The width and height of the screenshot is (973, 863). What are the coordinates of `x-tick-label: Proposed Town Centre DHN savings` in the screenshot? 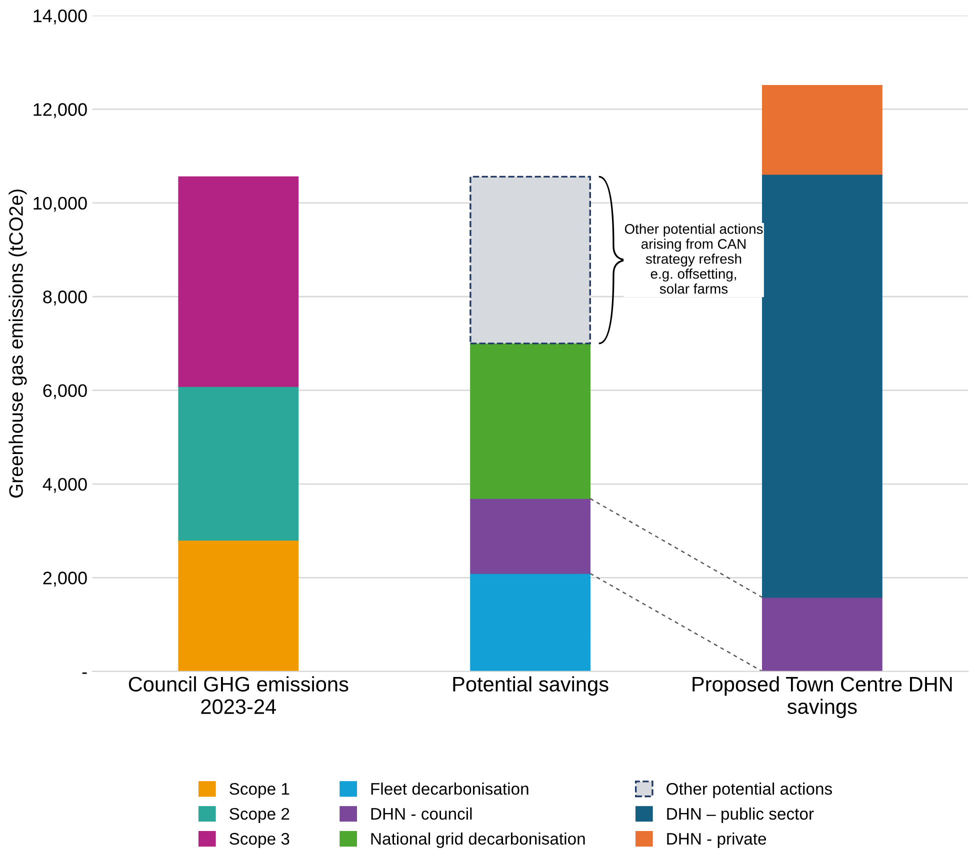 It's located at (822, 697).